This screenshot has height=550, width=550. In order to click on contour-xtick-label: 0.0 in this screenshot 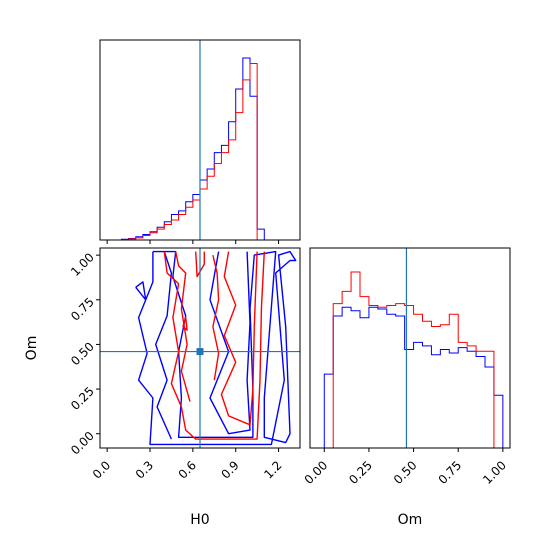, I will do `click(101, 469)`.